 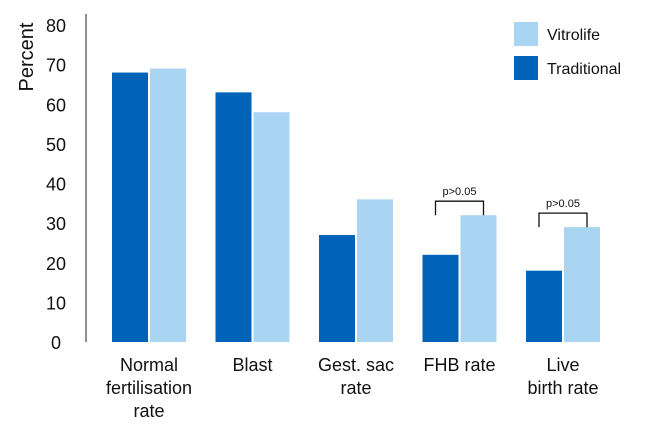 I want to click on legend-label-traditional: Traditional, so click(x=584, y=69).